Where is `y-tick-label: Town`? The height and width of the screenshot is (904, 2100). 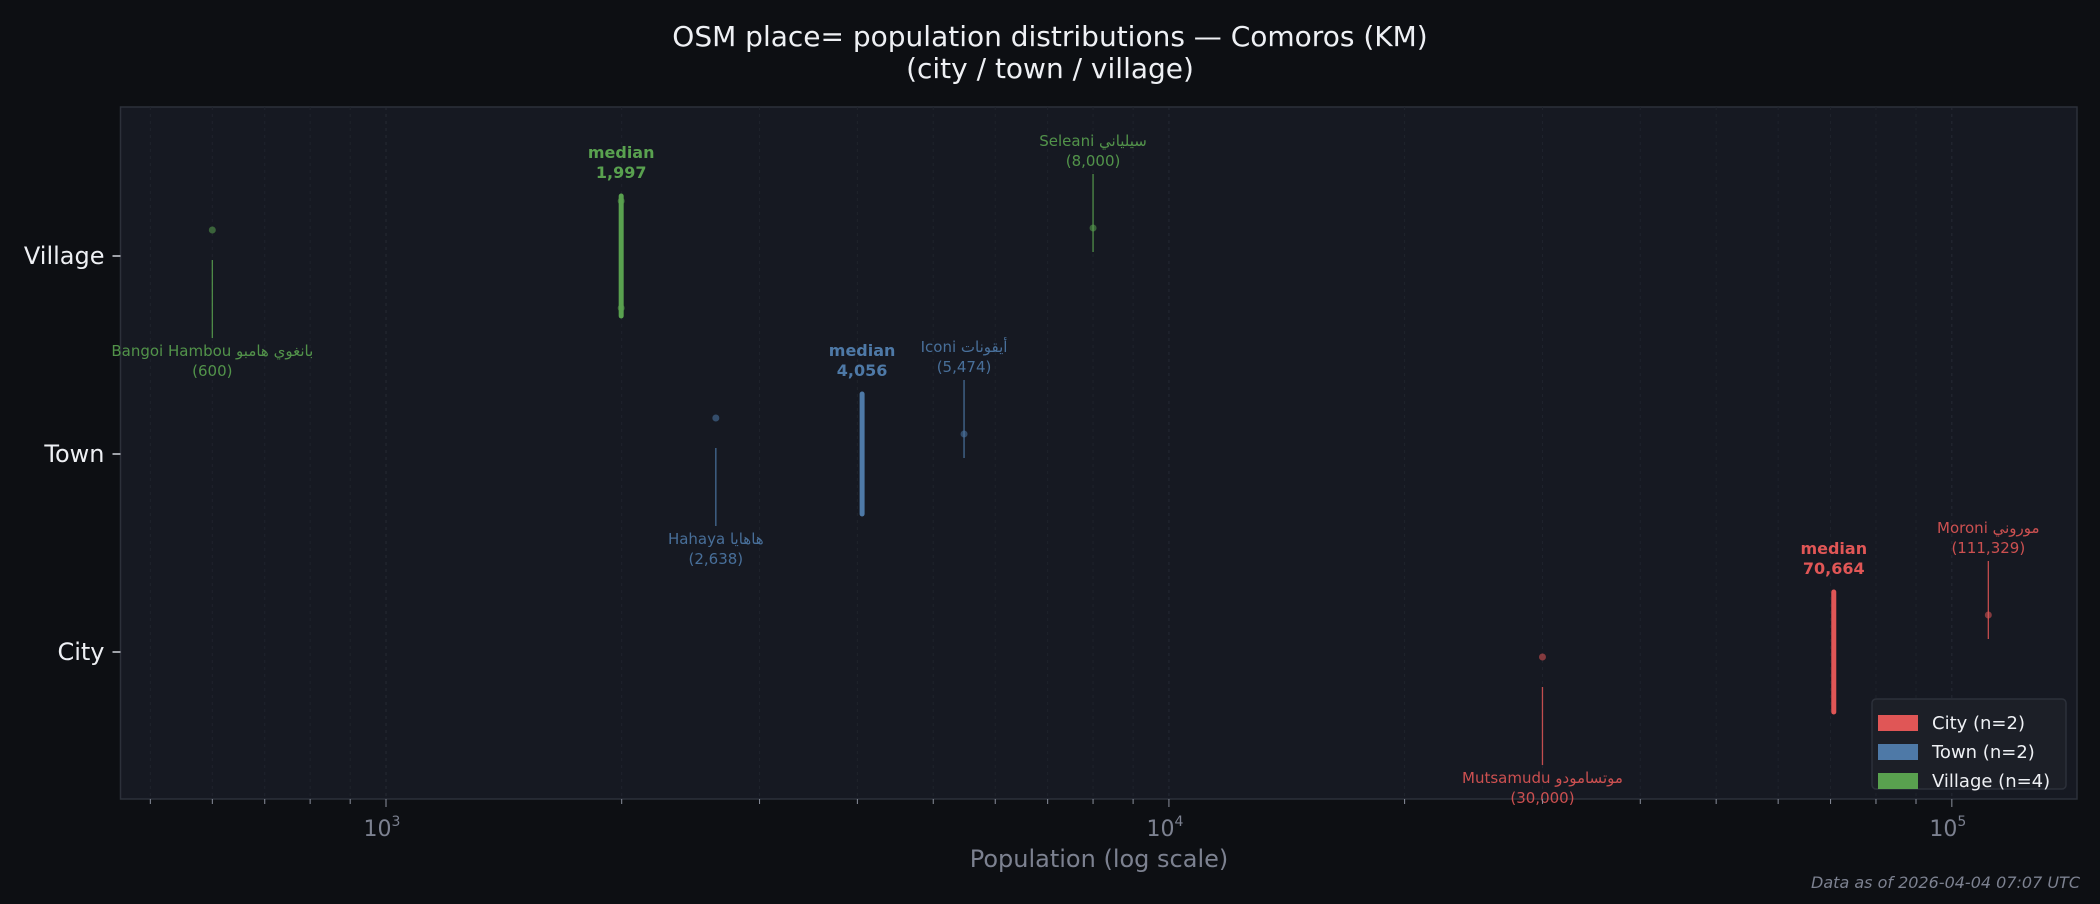 y-tick-label: Town is located at coordinates (73, 454).